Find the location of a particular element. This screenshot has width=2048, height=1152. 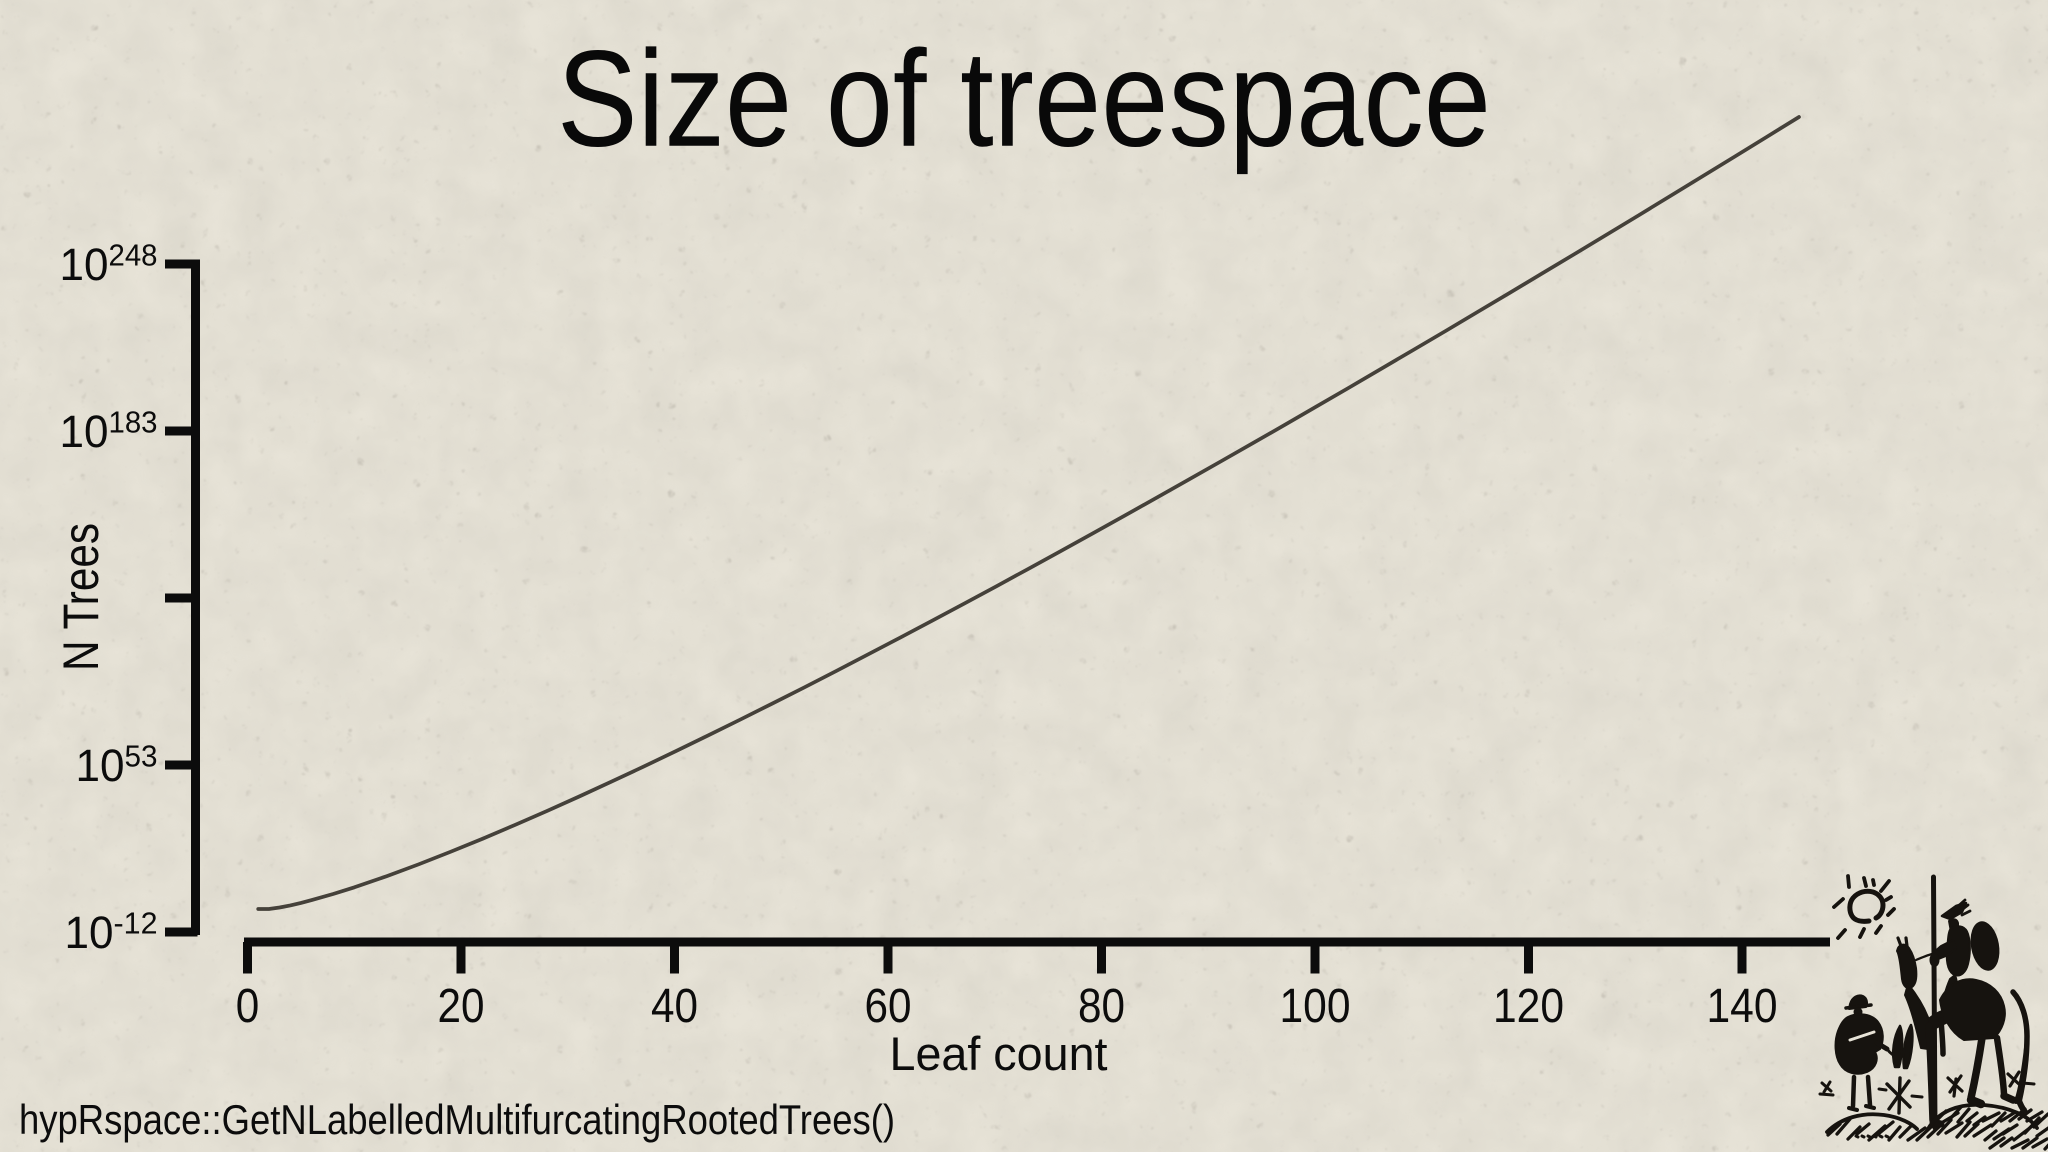

svg-text: 100 is located at coordinates (1315, 1006).